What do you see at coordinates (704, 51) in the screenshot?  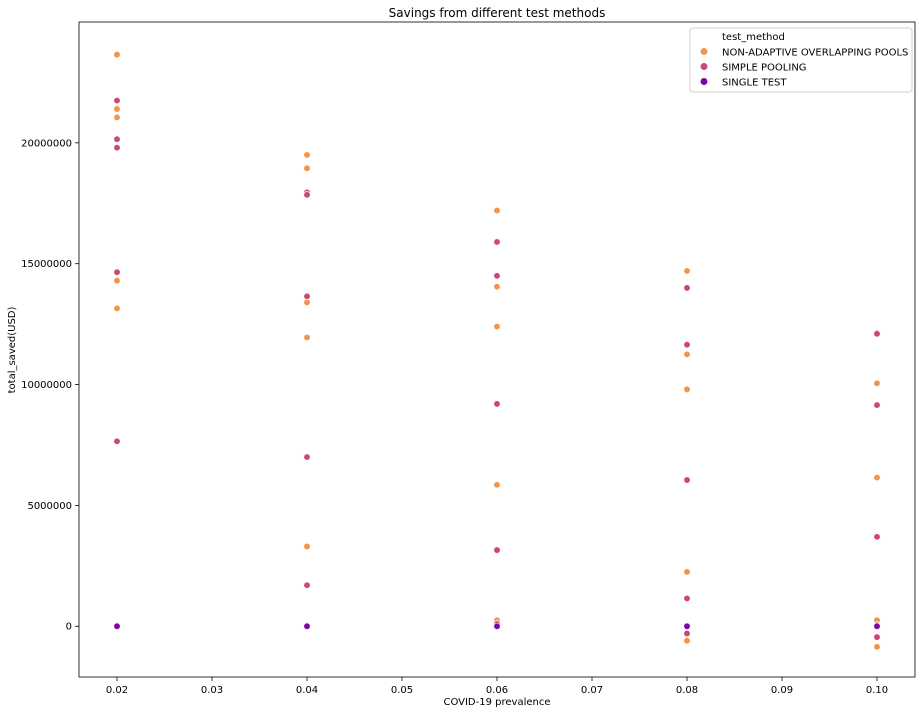 I see `legend-marker-non-adaptive-overlapping-pools` at bounding box center [704, 51].